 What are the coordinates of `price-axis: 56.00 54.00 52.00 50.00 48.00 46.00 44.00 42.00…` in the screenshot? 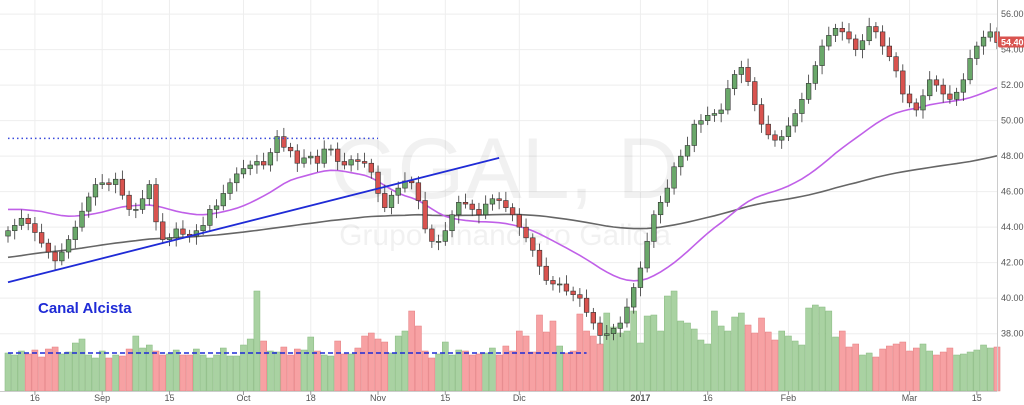 It's located at (1010, 195).